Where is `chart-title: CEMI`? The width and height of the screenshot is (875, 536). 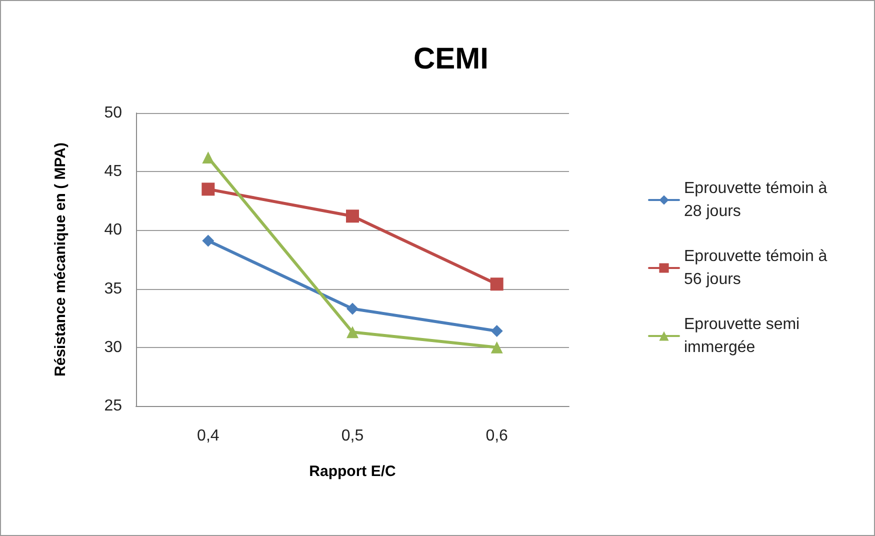 chart-title: CEMI is located at coordinates (451, 59).